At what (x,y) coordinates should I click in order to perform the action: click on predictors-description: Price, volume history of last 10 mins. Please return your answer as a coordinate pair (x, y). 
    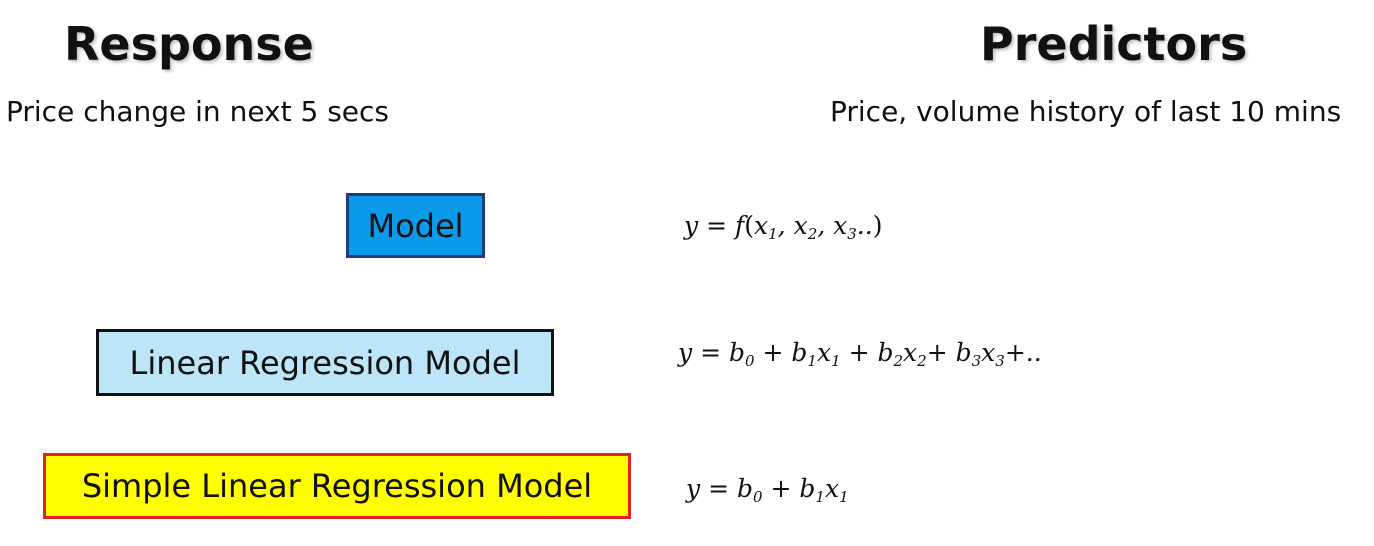
    Looking at the image, I should click on (1086, 111).